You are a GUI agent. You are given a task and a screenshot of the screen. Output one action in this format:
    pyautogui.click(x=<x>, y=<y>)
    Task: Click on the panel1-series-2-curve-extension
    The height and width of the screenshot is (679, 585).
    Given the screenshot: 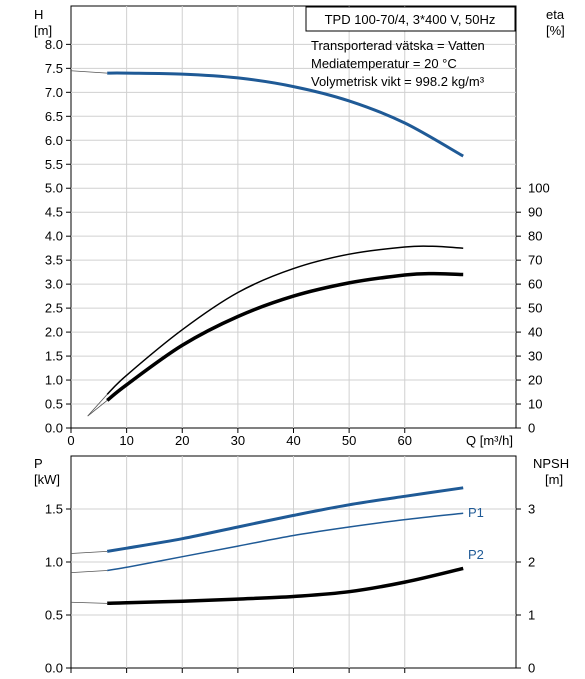 What is the action you would take?
    pyautogui.click(x=97, y=408)
    